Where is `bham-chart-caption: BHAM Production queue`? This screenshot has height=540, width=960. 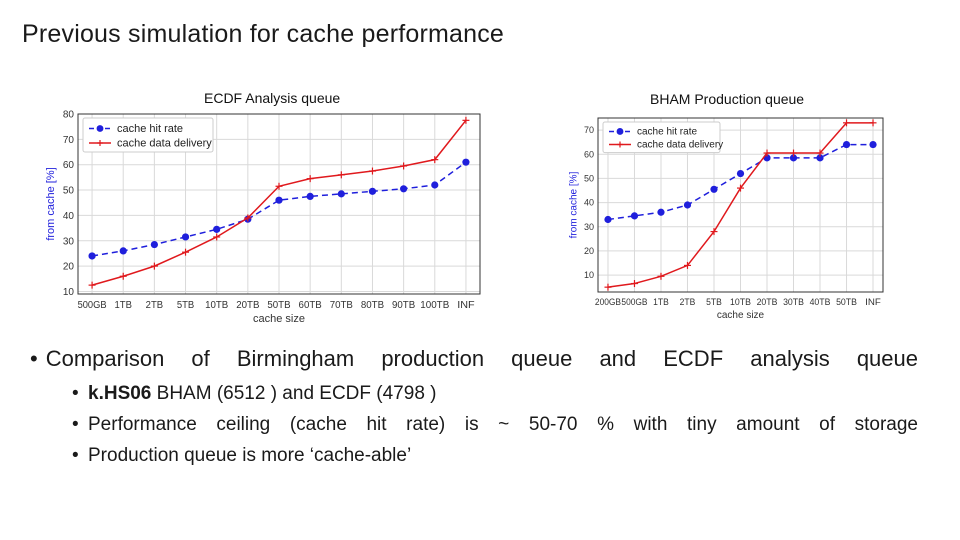
bham-chart-caption: BHAM Production queue is located at coordinates (727, 99).